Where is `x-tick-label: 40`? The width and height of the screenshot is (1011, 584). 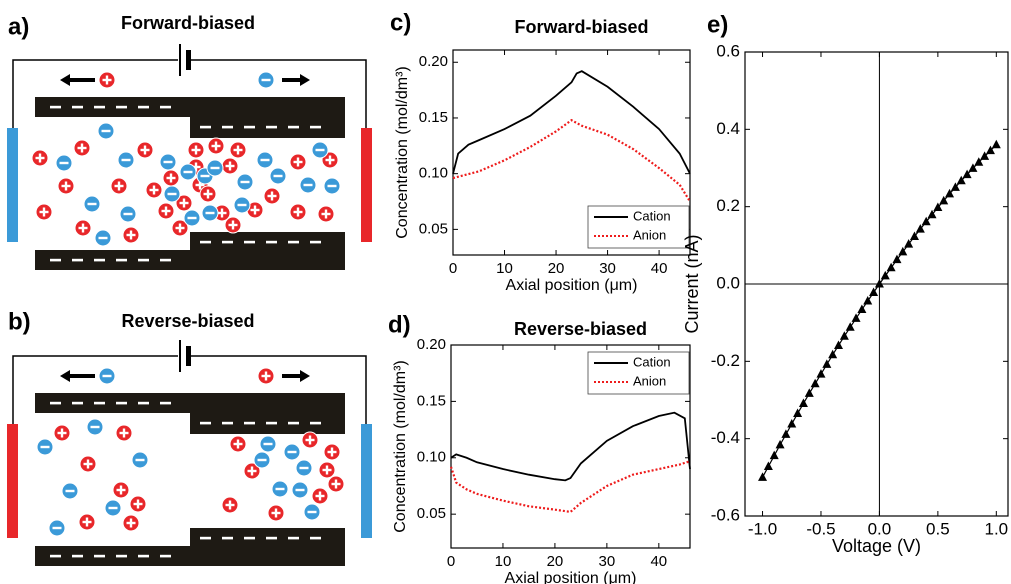
x-tick-label: 40 is located at coordinates (659, 268).